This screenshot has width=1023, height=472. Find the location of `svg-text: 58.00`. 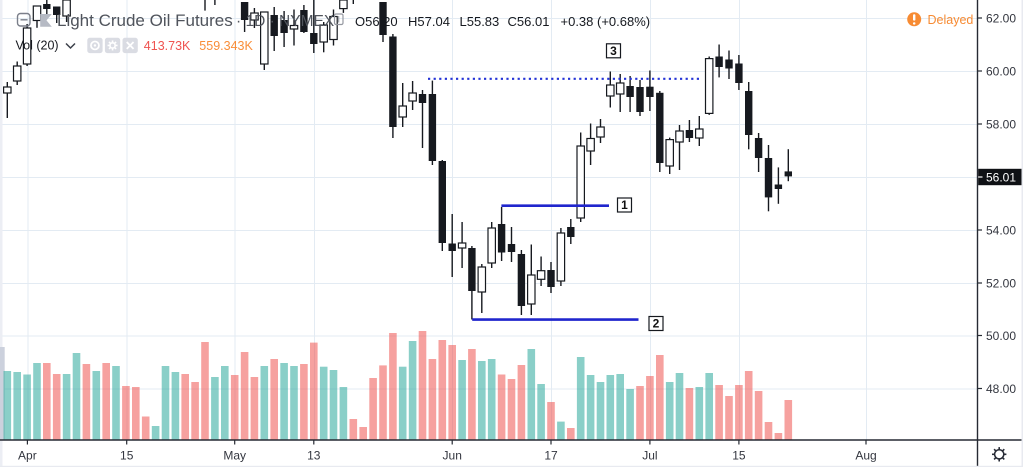

svg-text: 58.00 is located at coordinates (1001, 124).